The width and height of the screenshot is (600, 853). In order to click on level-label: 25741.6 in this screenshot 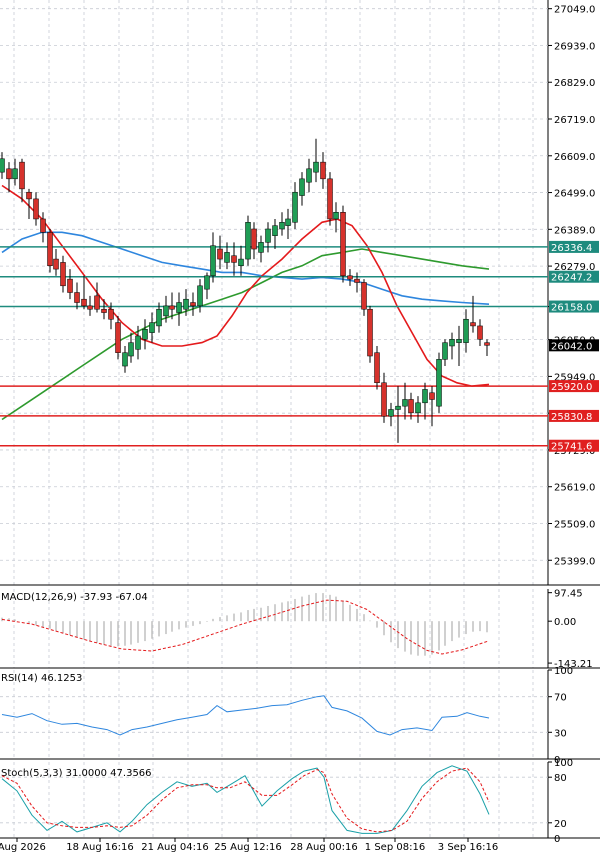, I will do `click(571, 447)`.